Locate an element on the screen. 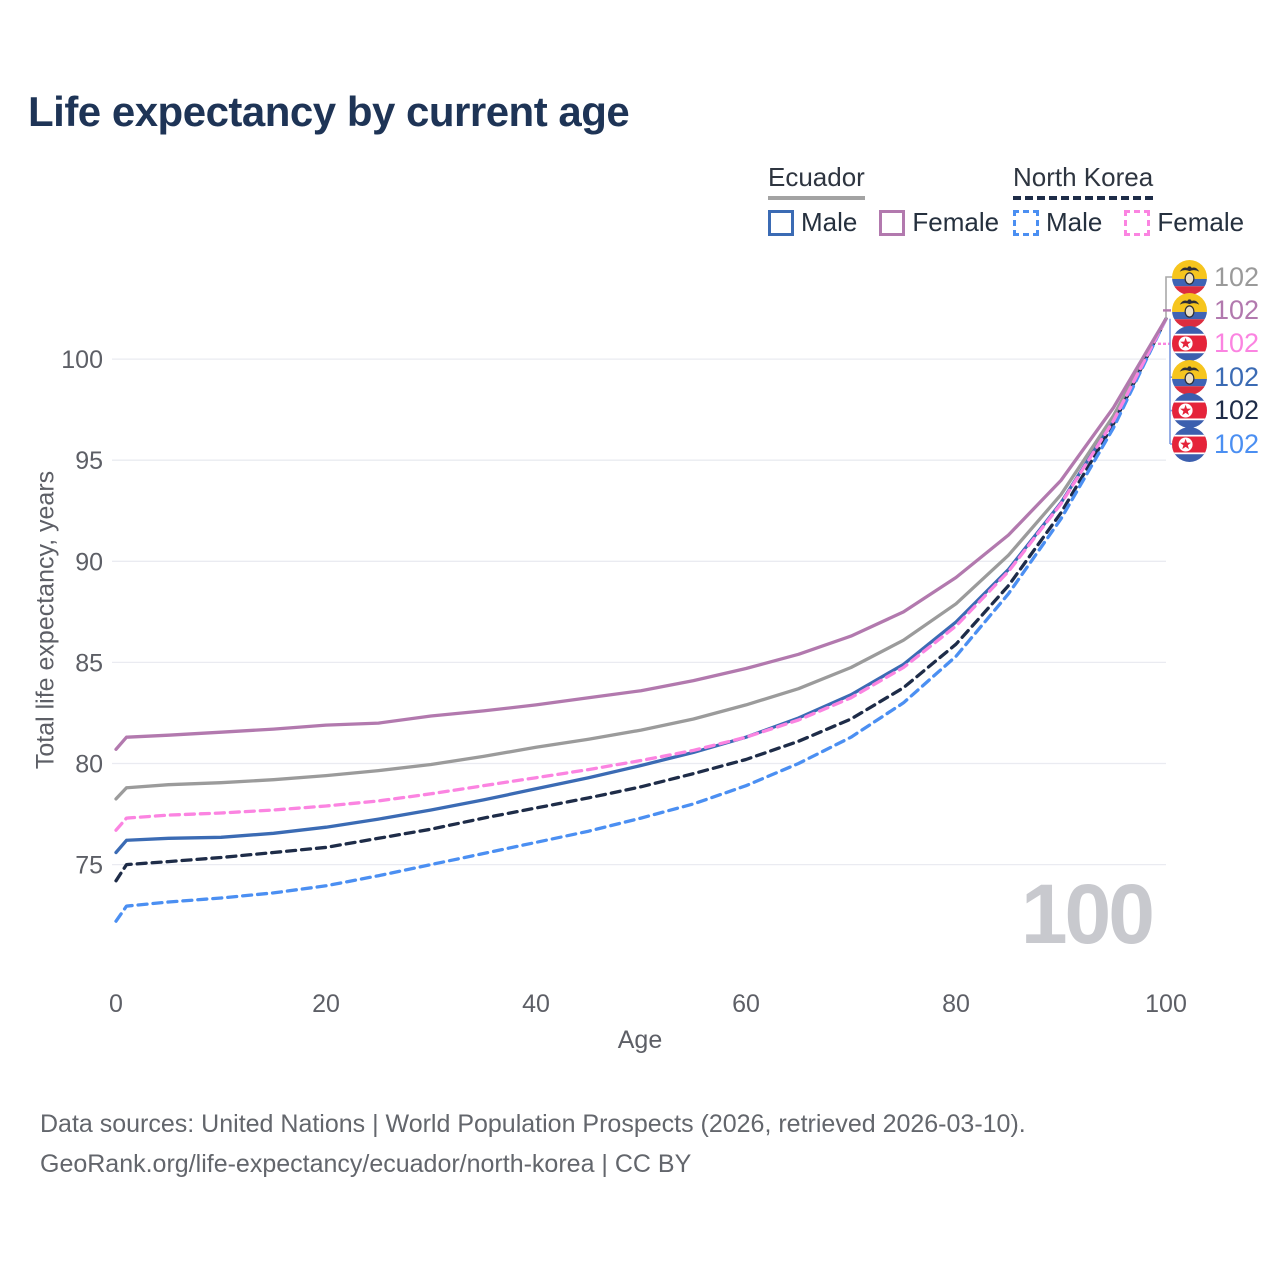  legend-swatch-ecuador-male is located at coordinates (781, 222).